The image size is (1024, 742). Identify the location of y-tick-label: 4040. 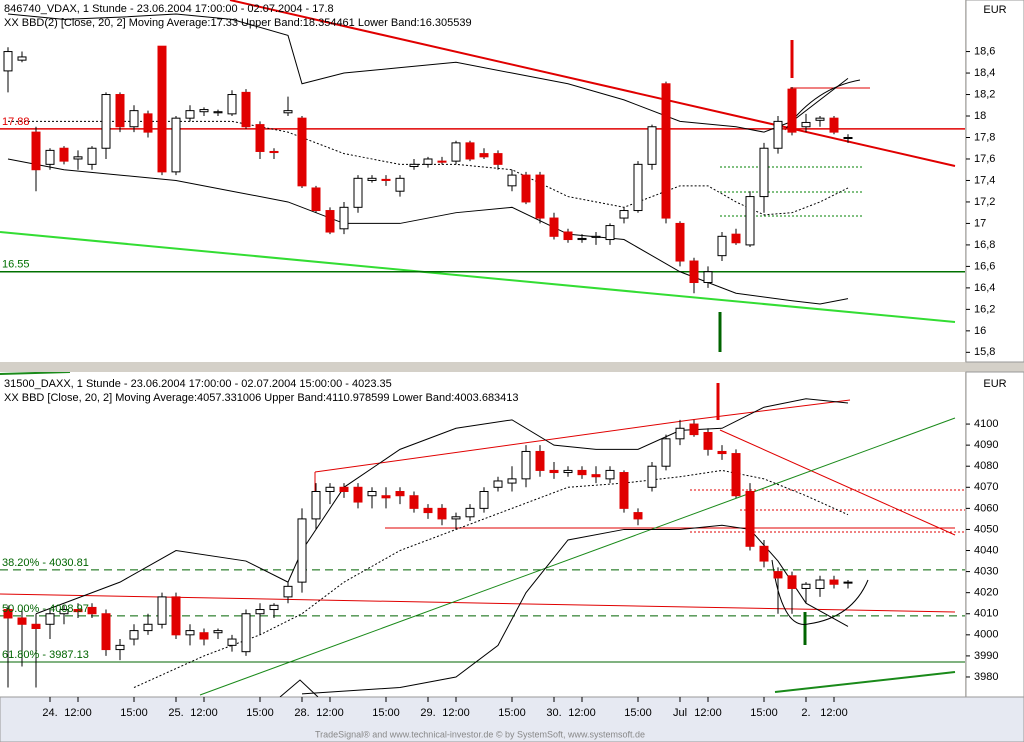
(986, 550).